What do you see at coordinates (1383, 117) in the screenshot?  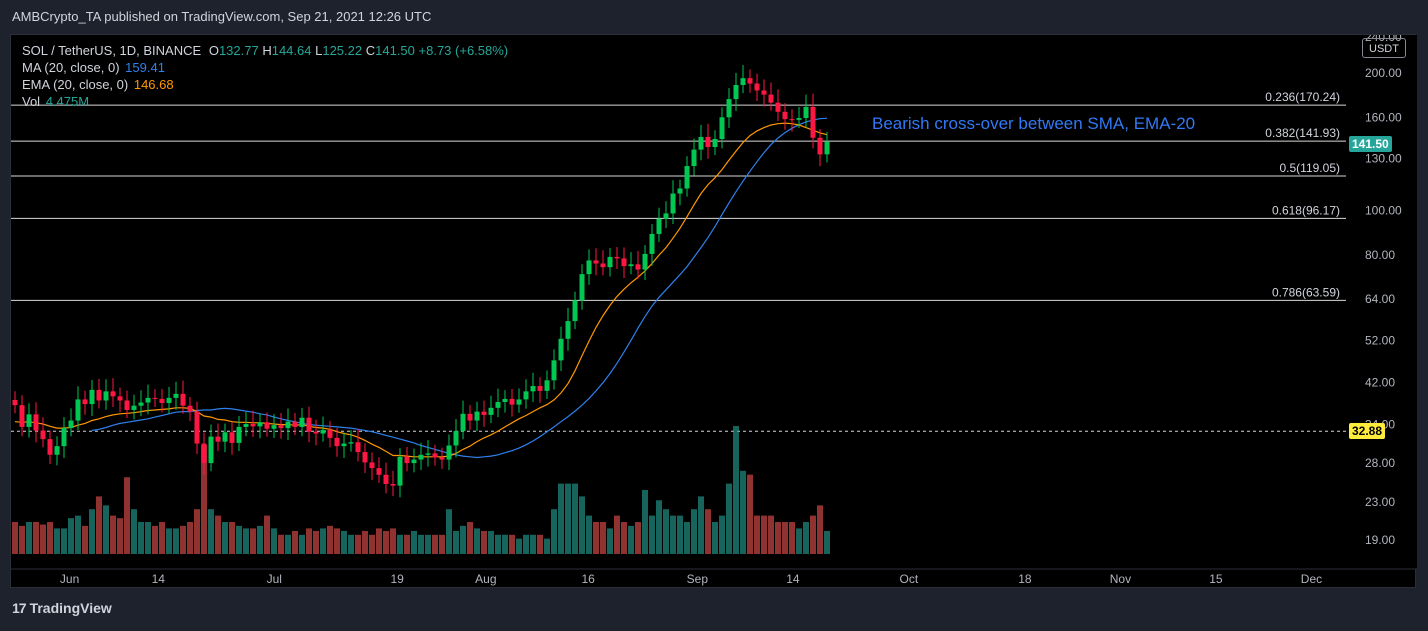 I see `y-tick-label: 160.00` at bounding box center [1383, 117].